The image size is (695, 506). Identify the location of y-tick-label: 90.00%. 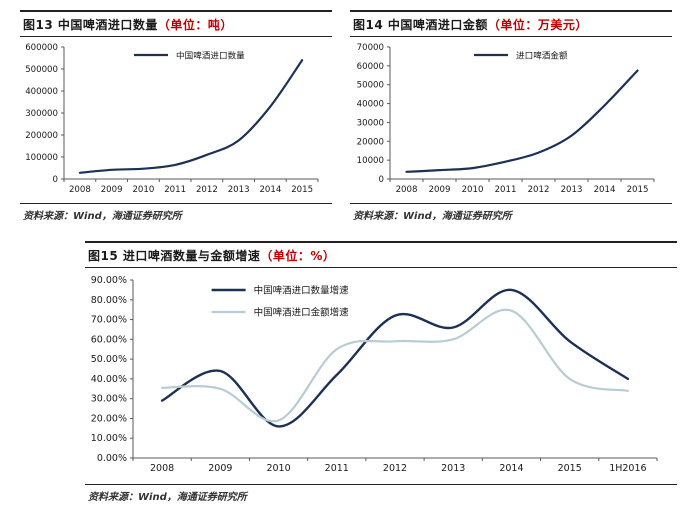
(109, 280).